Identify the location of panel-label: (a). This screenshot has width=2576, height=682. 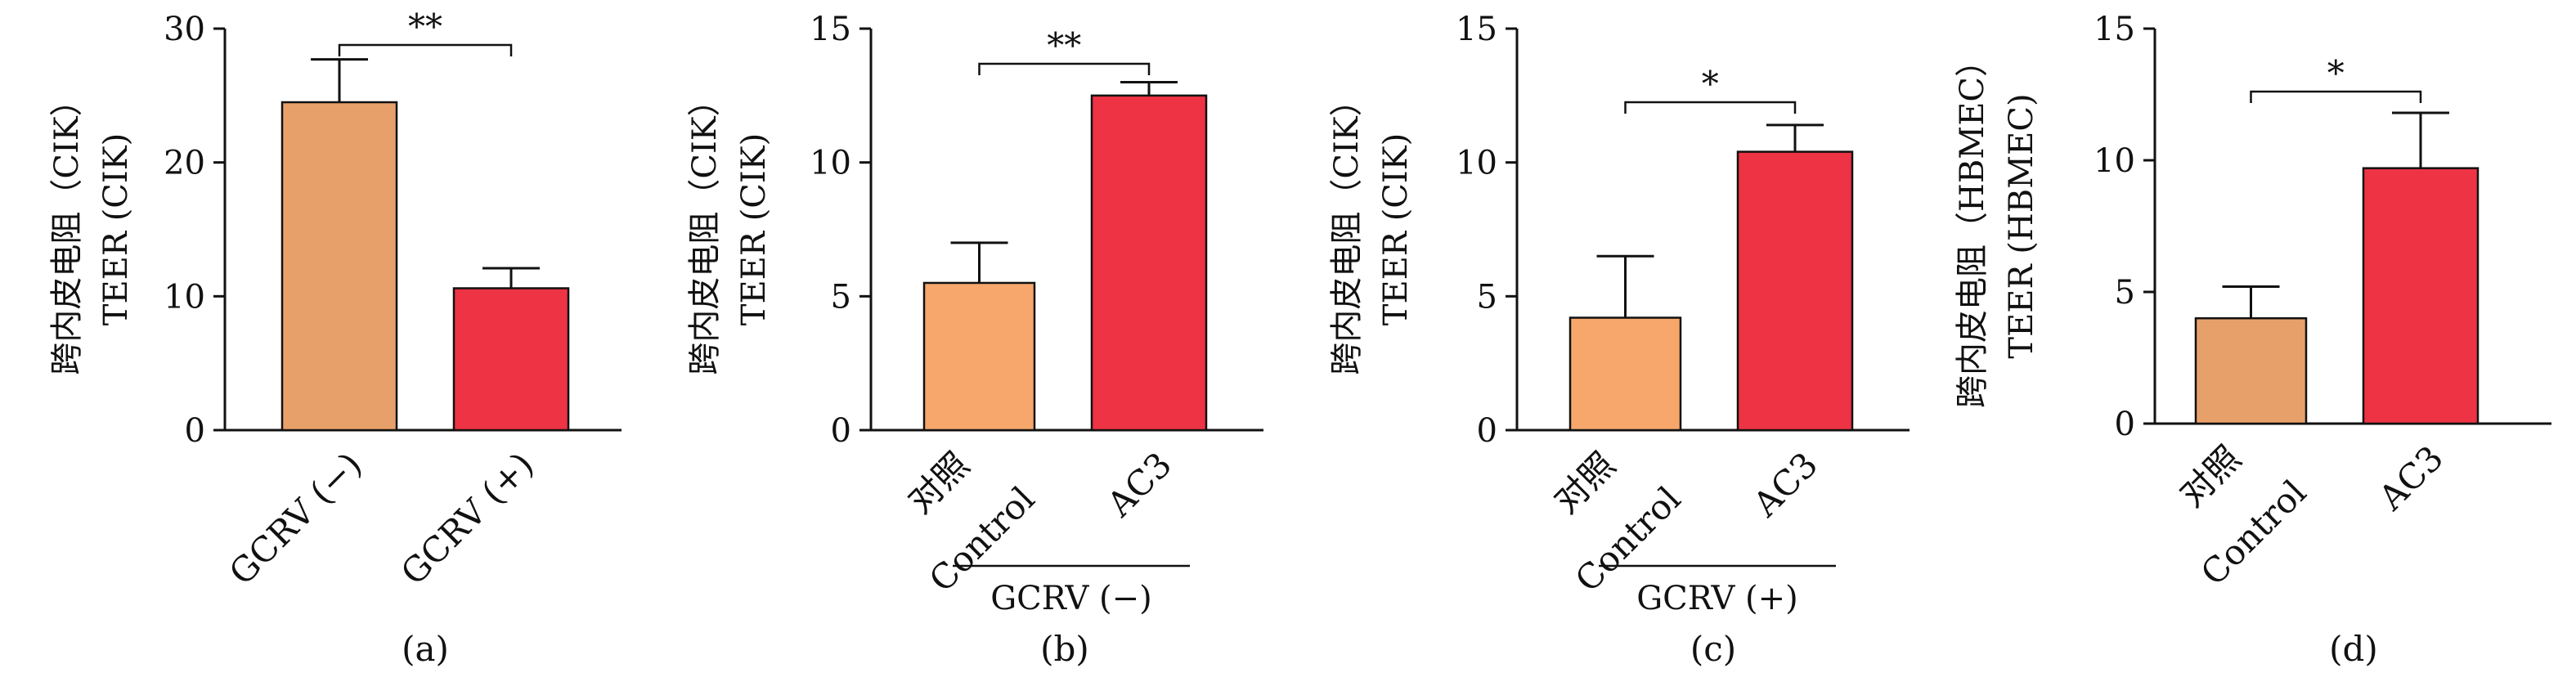
(425, 649).